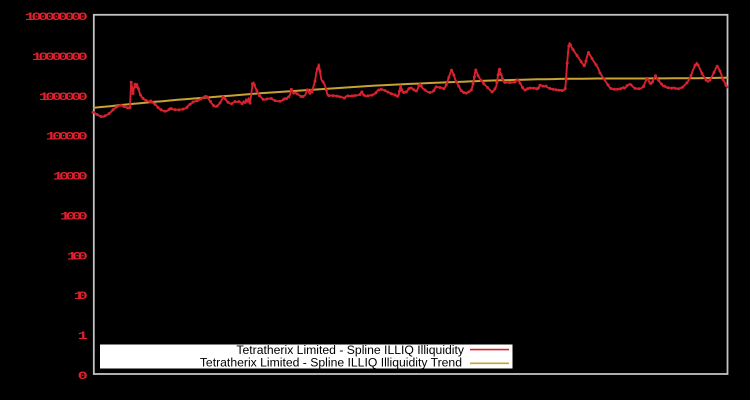  I want to click on svg-text: 0, so click(83, 376).